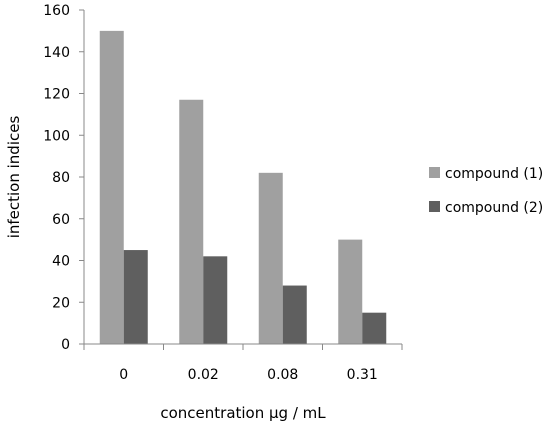  I want to click on bar-series-1-0.31, so click(350, 291).